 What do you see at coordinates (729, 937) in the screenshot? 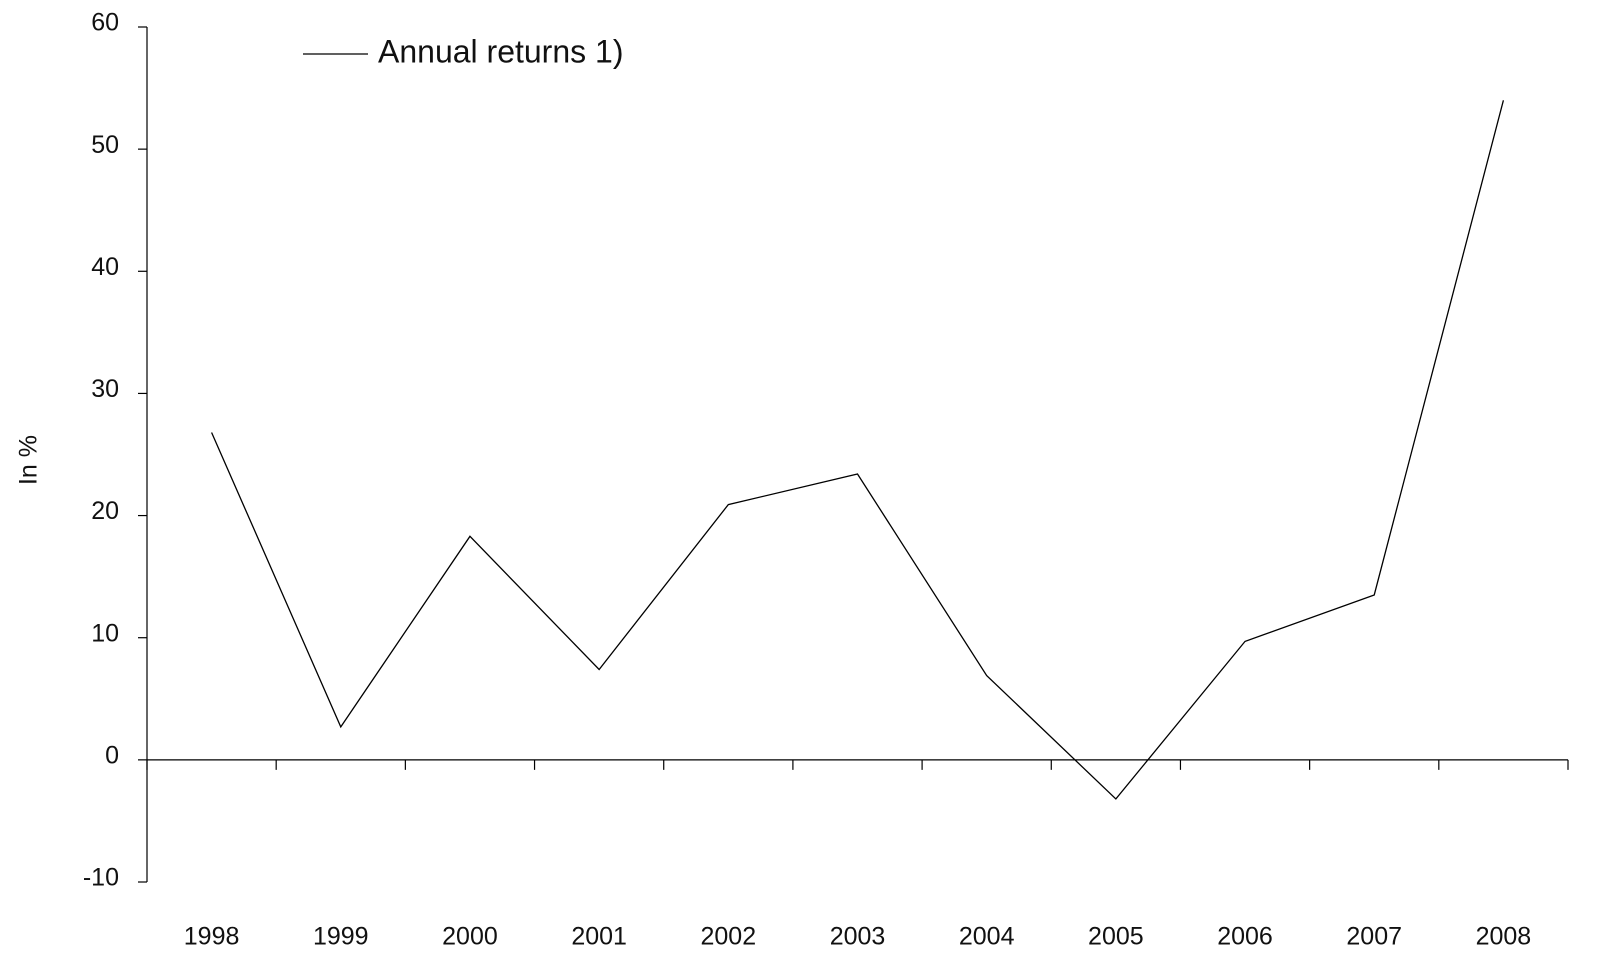
I see `x-tick-label: 2002` at bounding box center [729, 937].